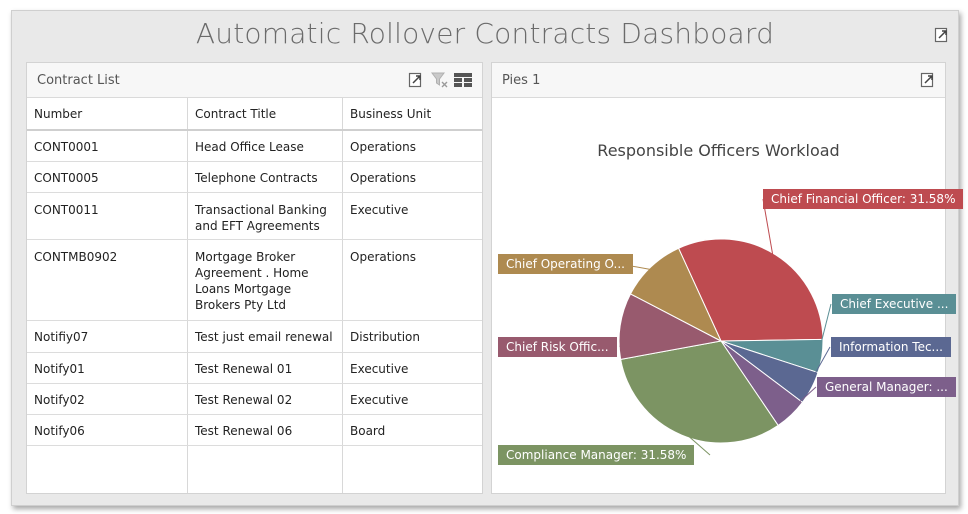 The width and height of the screenshot is (968, 514). Describe the element at coordinates (58, 114) in the screenshot. I see `column-header-number: Number` at that location.